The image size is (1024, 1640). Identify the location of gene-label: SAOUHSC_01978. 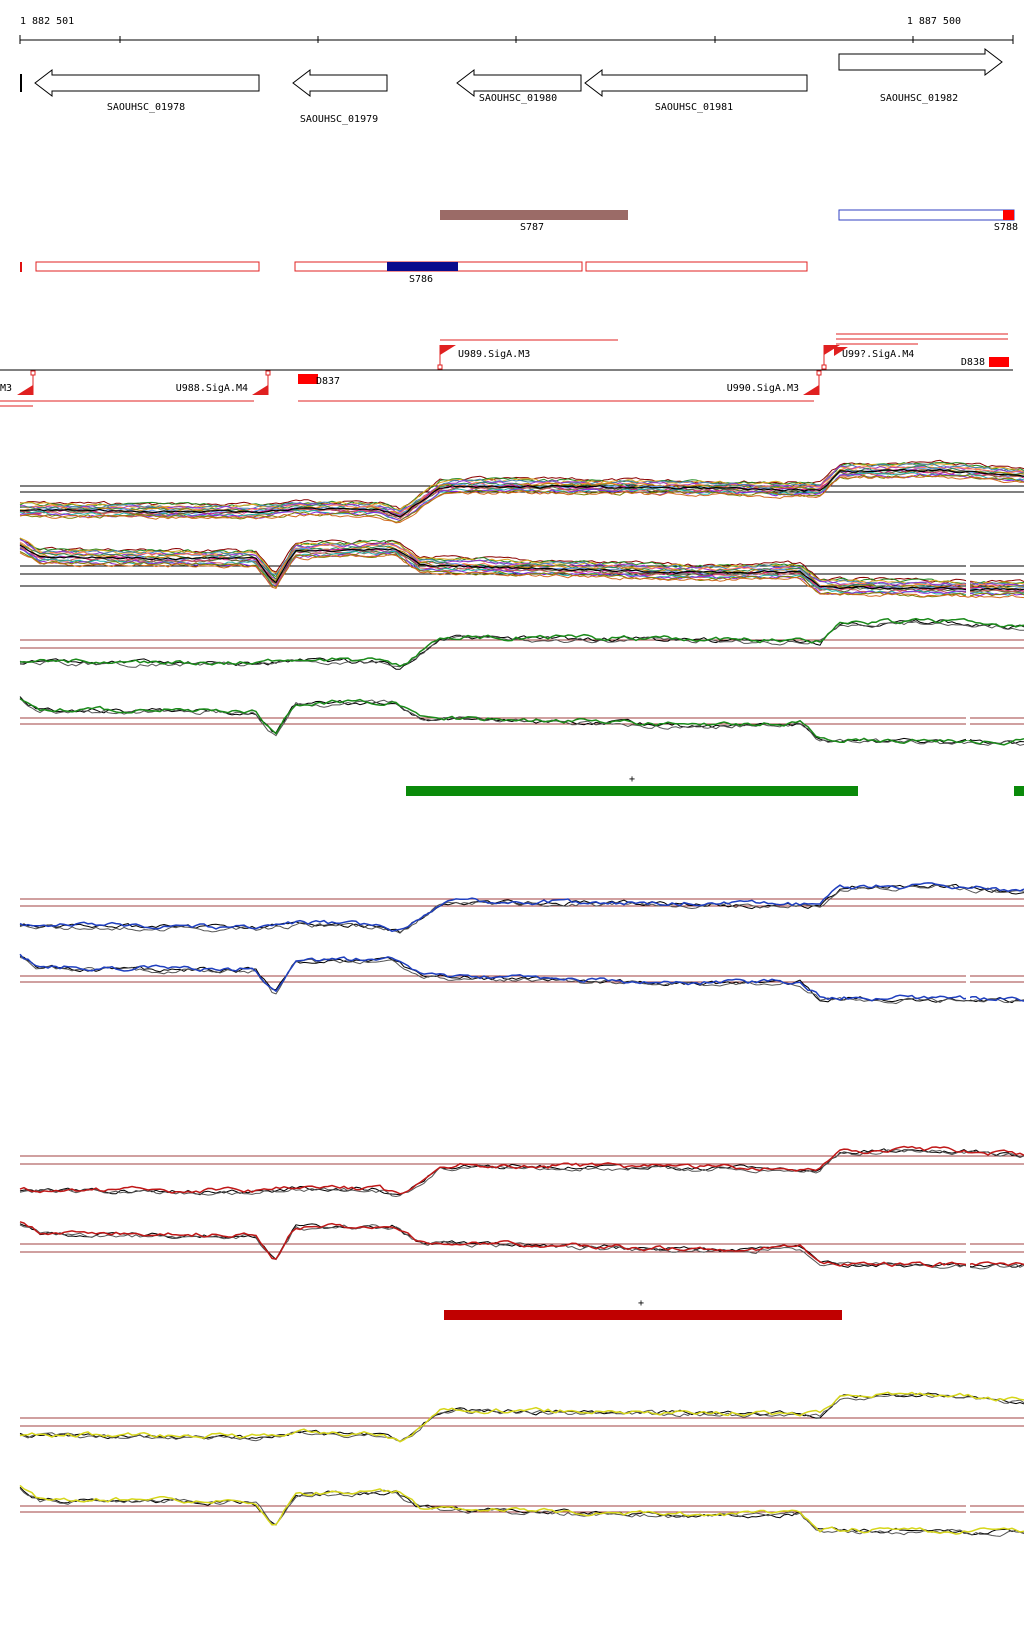
(146, 107).